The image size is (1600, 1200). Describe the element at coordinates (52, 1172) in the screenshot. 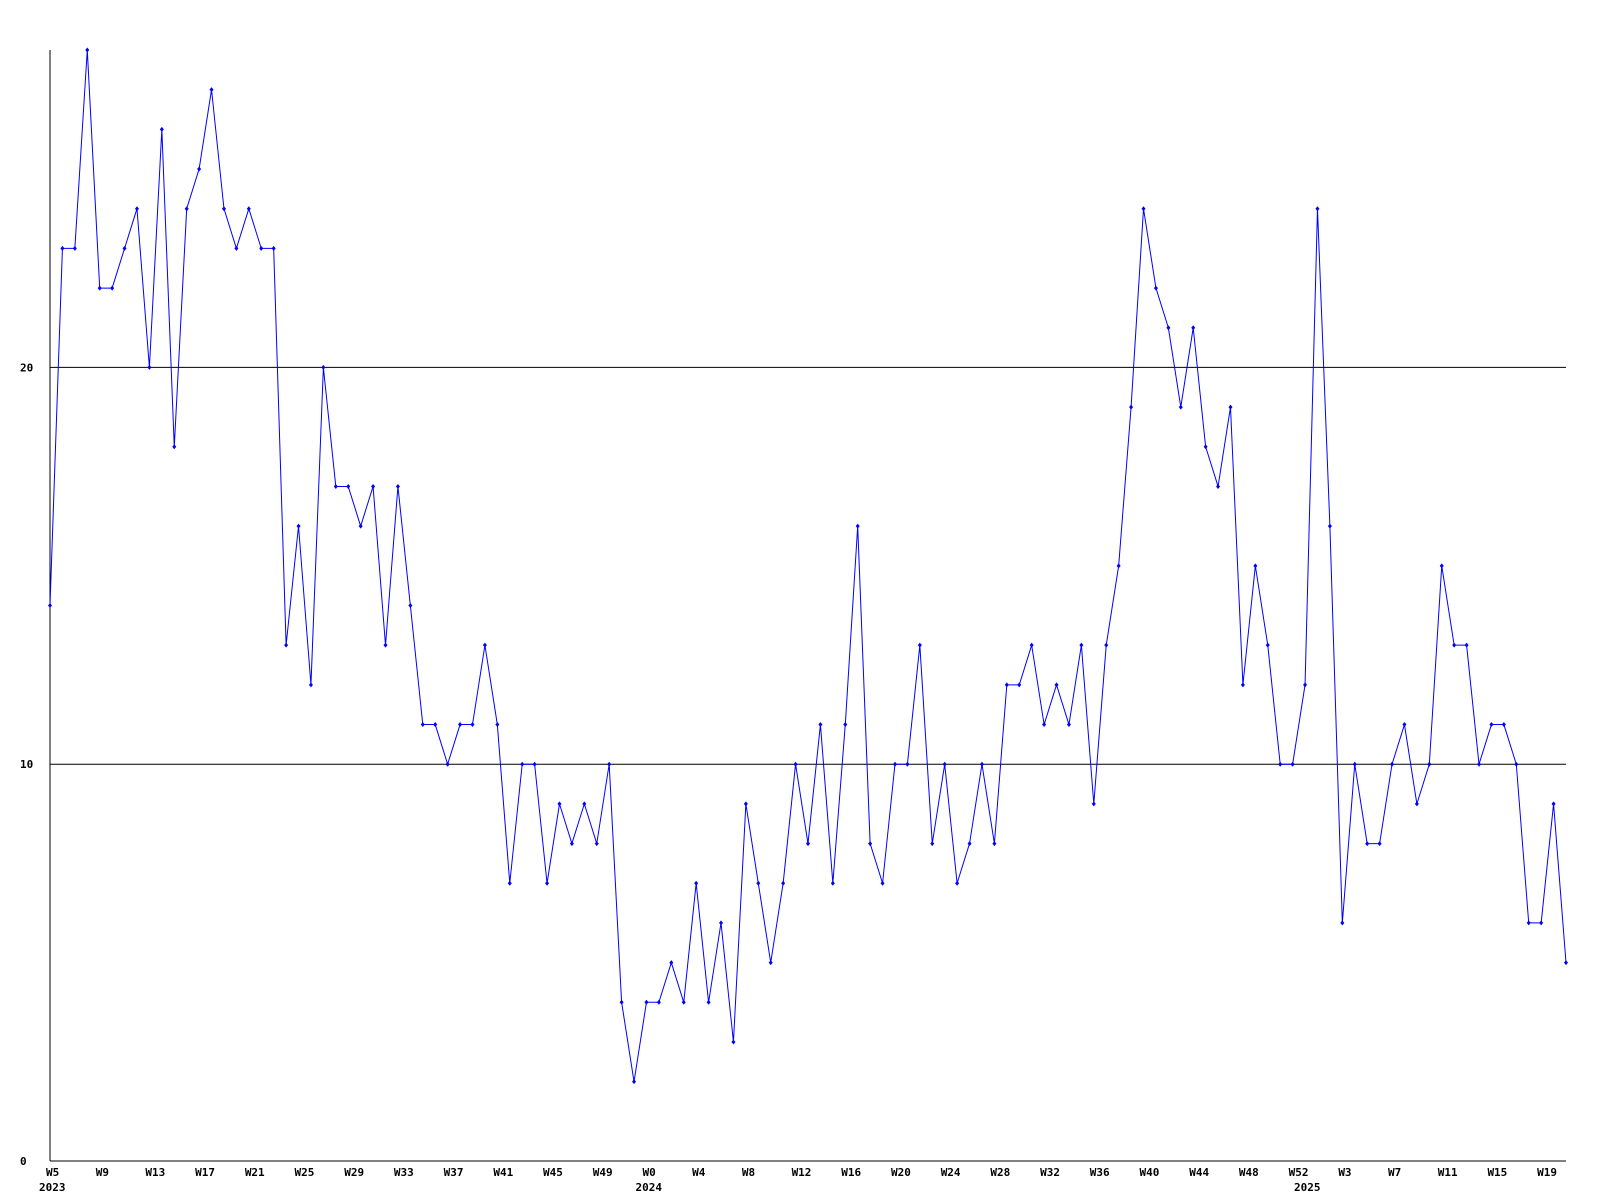

I see `x-tick-label: W5` at that location.